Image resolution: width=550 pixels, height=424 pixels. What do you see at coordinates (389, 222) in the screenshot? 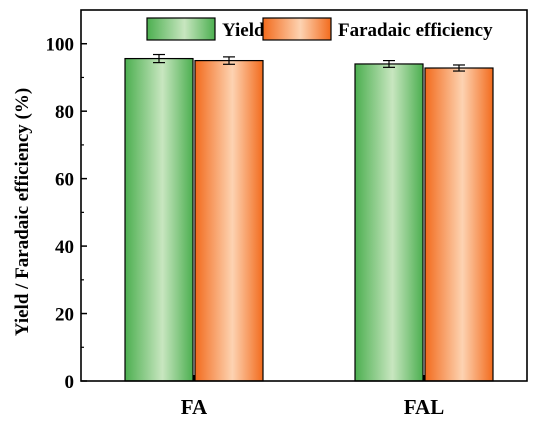
I see `bar-yield-fal` at bounding box center [389, 222].